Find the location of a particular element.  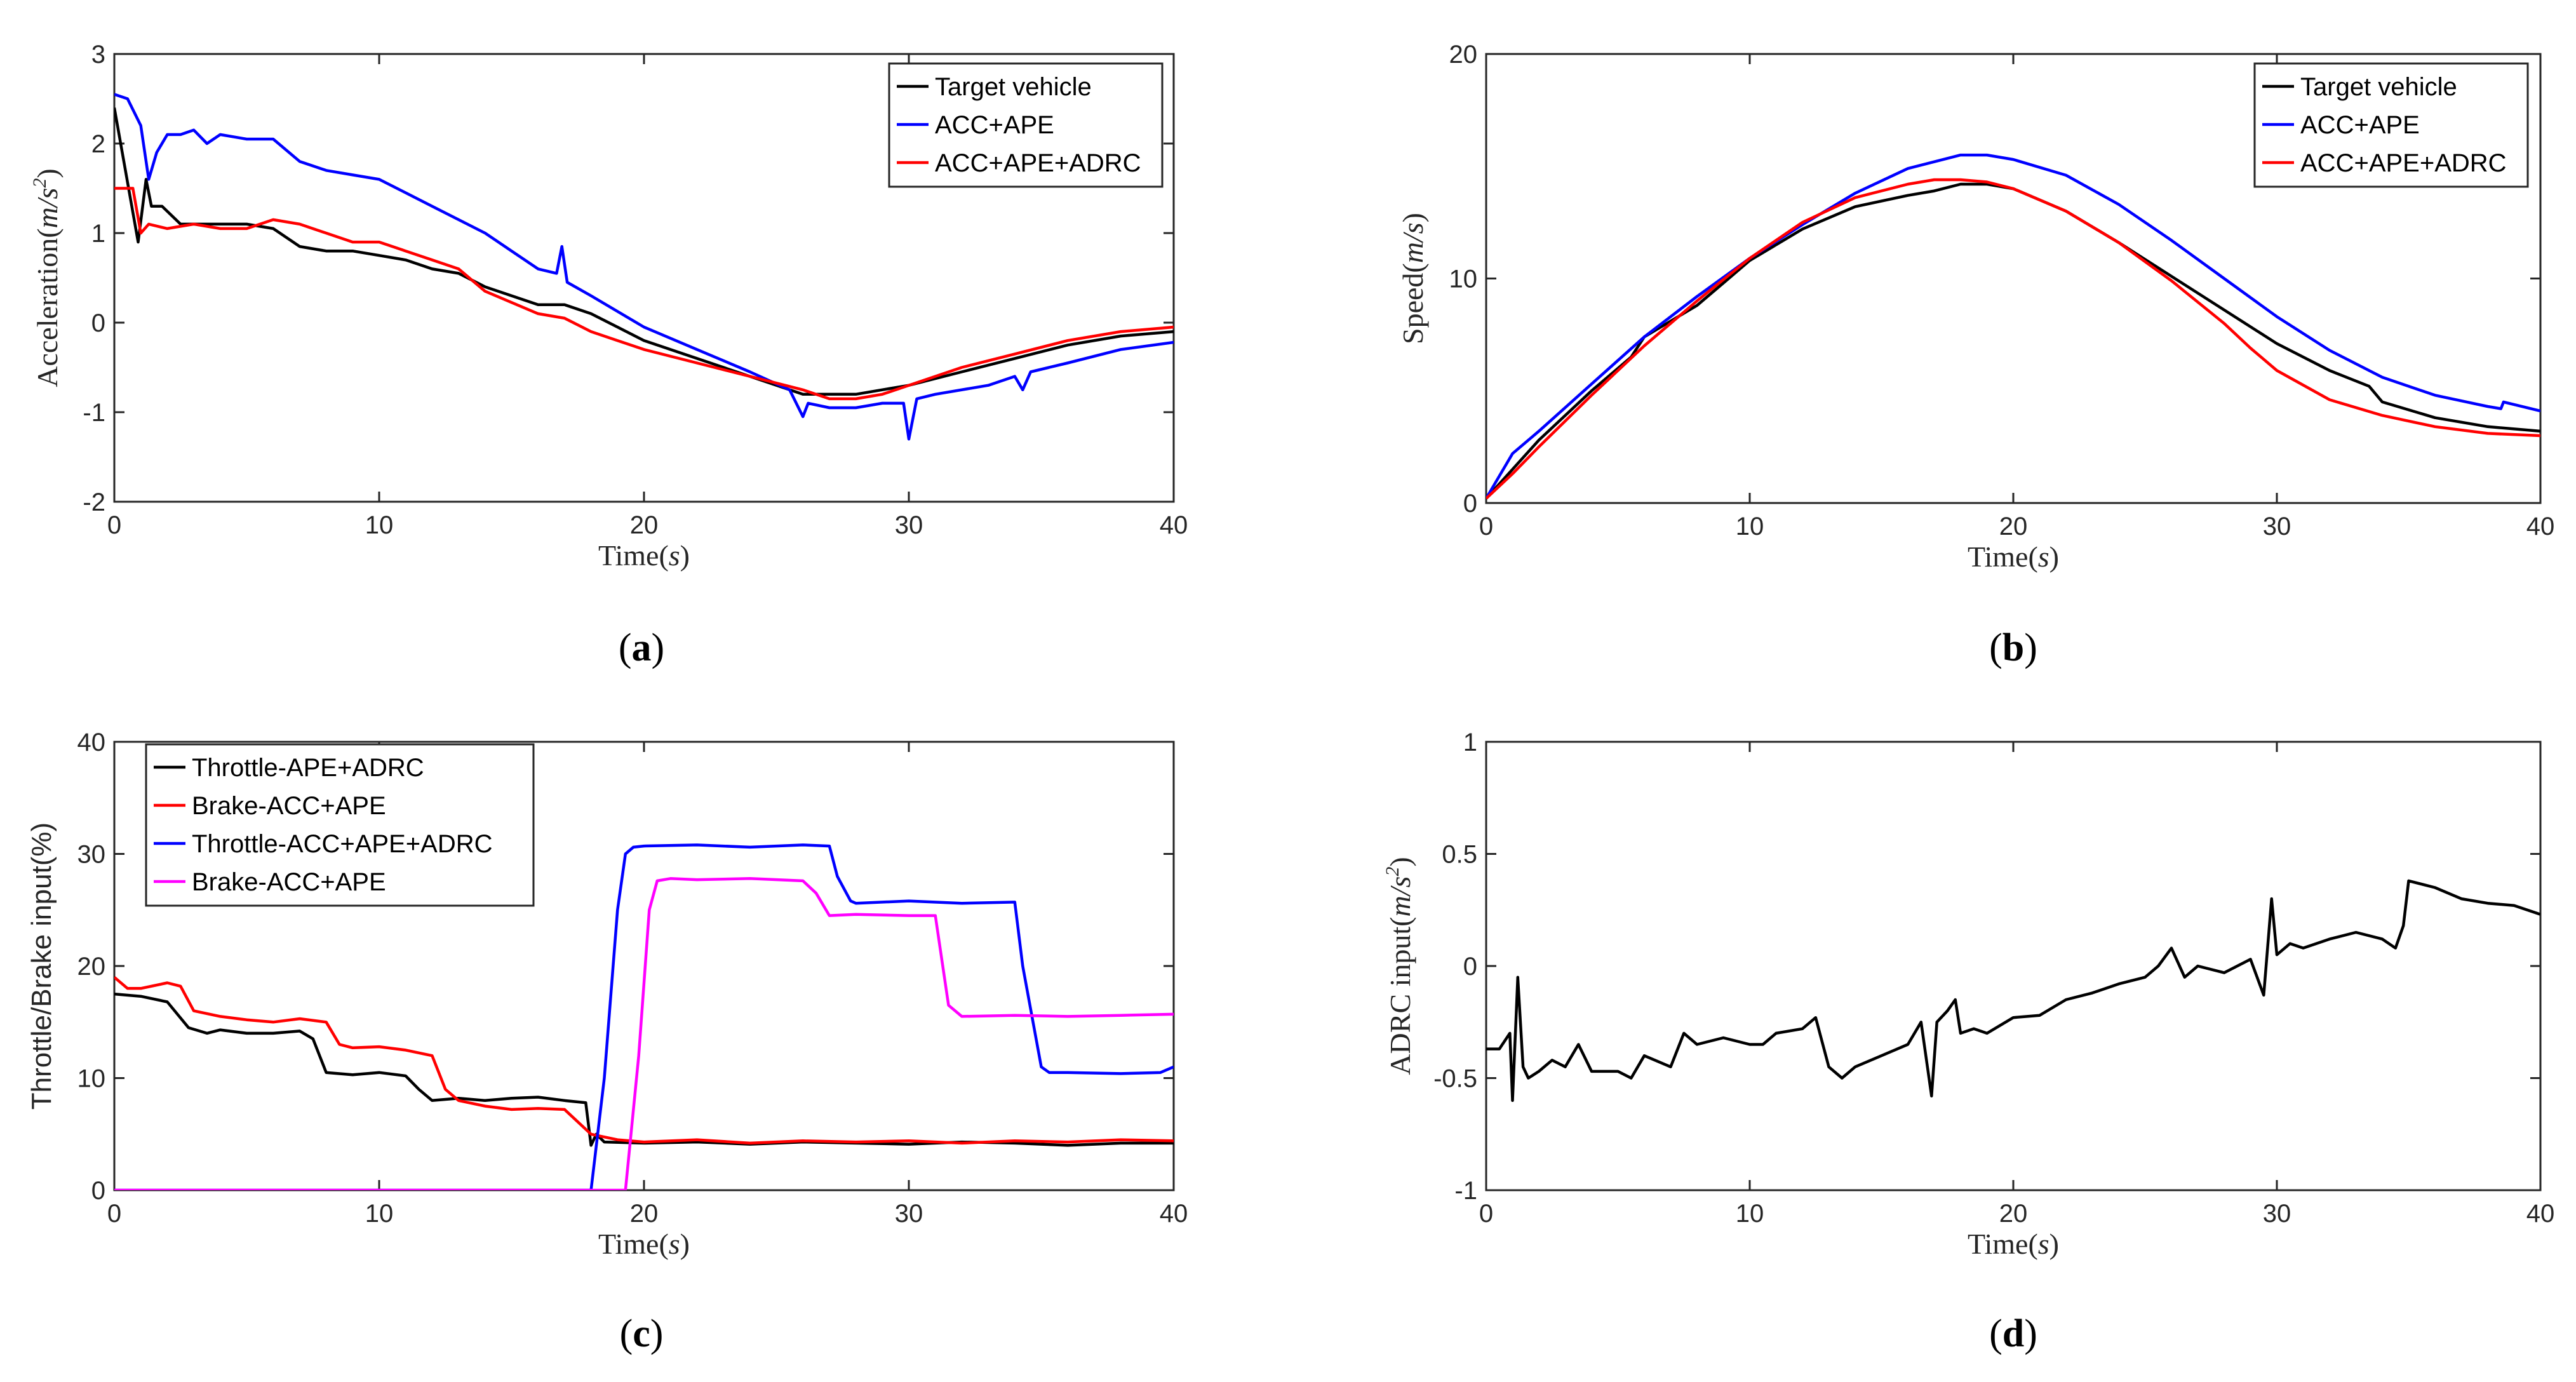

x-tick-label-b: 0 is located at coordinates (1486, 526).